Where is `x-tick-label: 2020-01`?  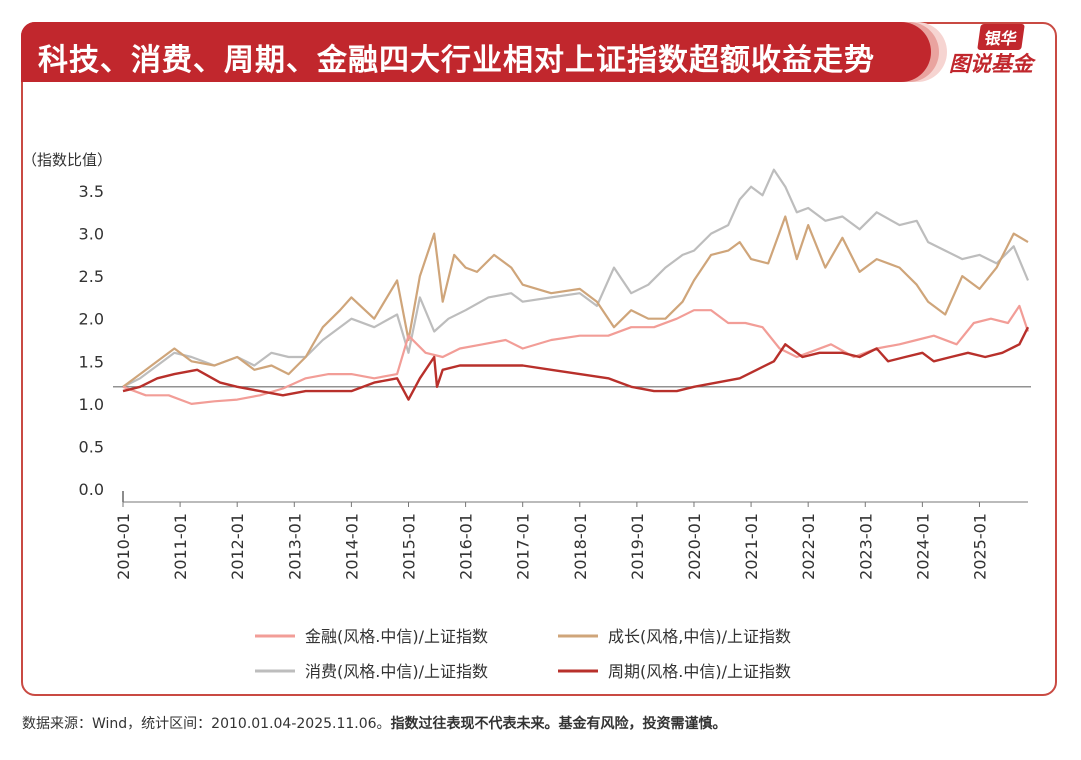 x-tick-label: 2020-01 is located at coordinates (694, 546).